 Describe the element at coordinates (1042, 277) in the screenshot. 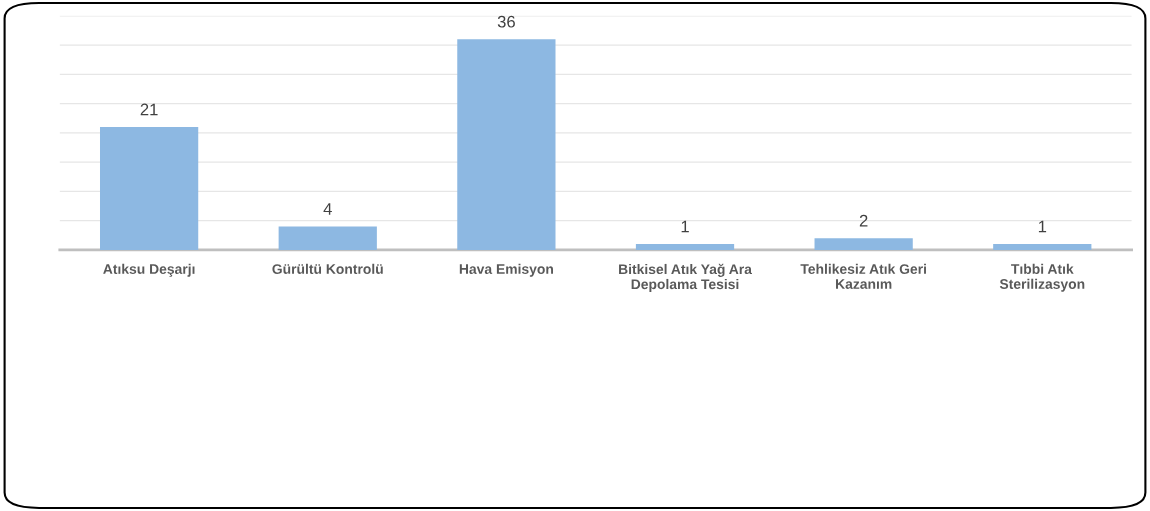

I see `x-tick-label: Tıbbi Atık Sterilizasyon` at that location.